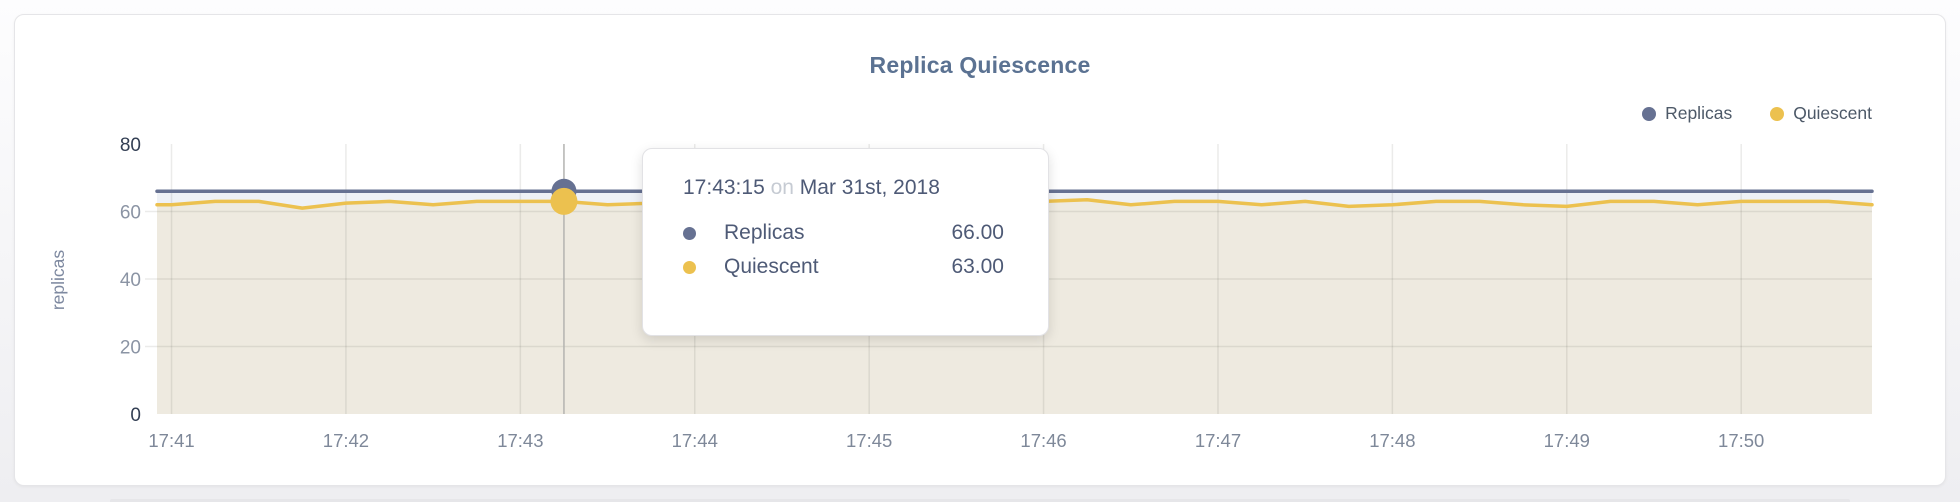 Image resolution: width=1960 pixels, height=502 pixels. Describe the element at coordinates (130, 145) in the screenshot. I see `y-axis-tick-label: 80` at that location.